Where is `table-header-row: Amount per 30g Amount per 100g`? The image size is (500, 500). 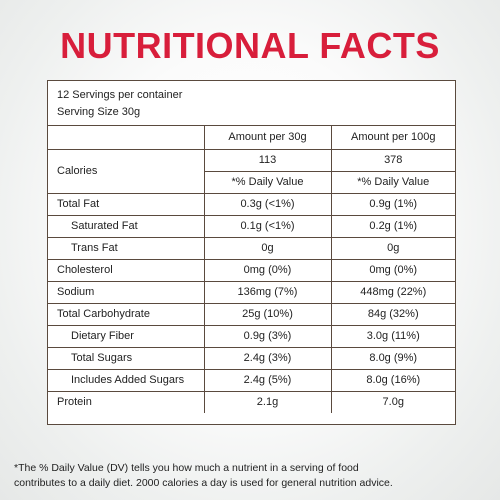 table-header-row: Amount per 30g Amount per 100g is located at coordinates (251, 138).